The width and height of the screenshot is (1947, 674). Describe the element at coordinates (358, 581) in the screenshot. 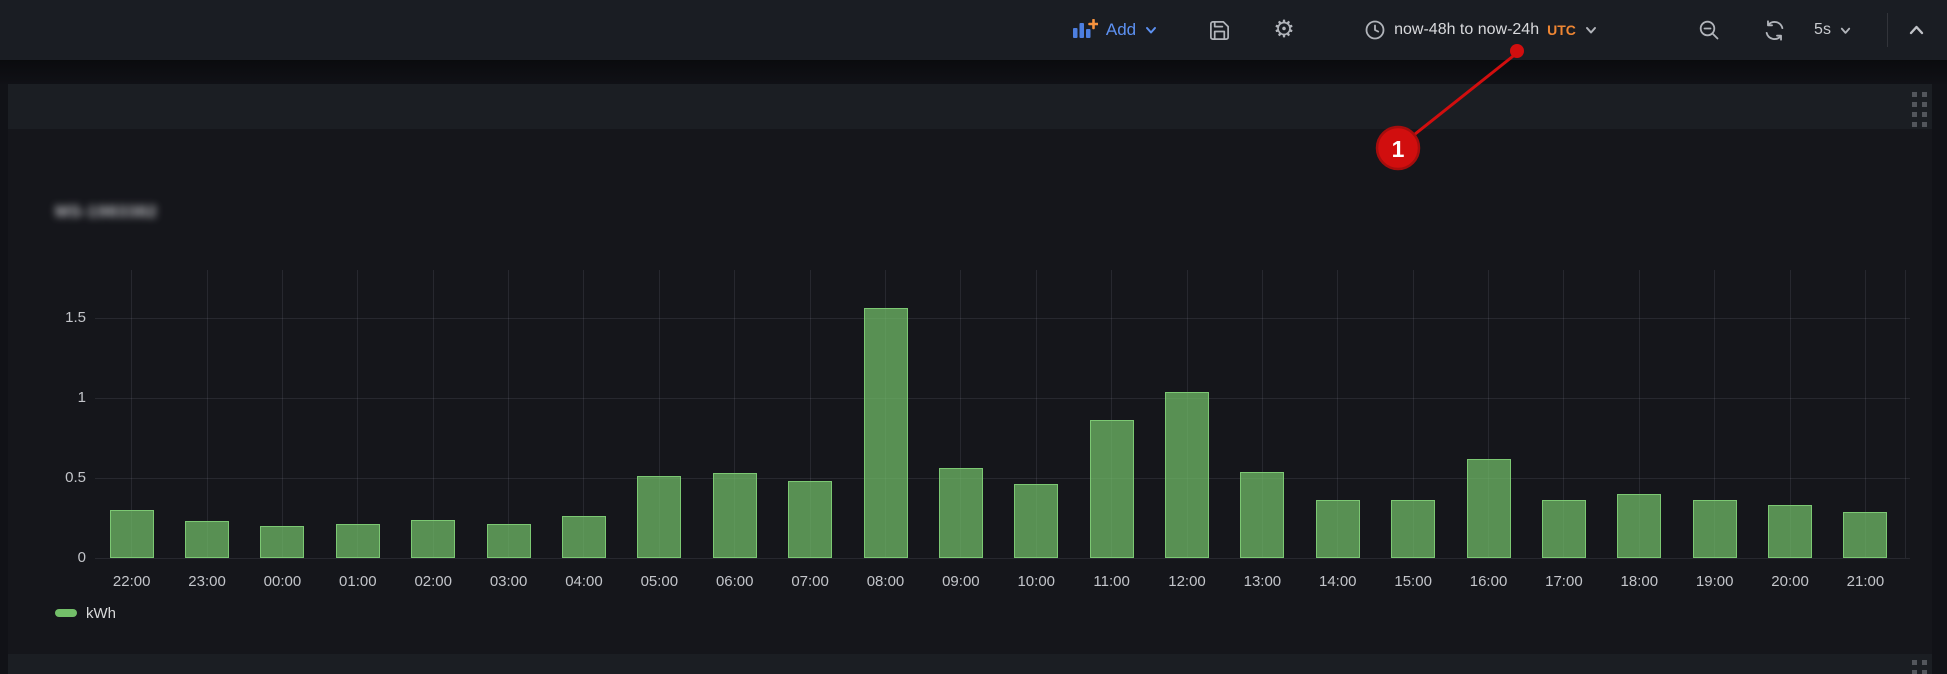

I see `x-tick-label: 01:00` at that location.